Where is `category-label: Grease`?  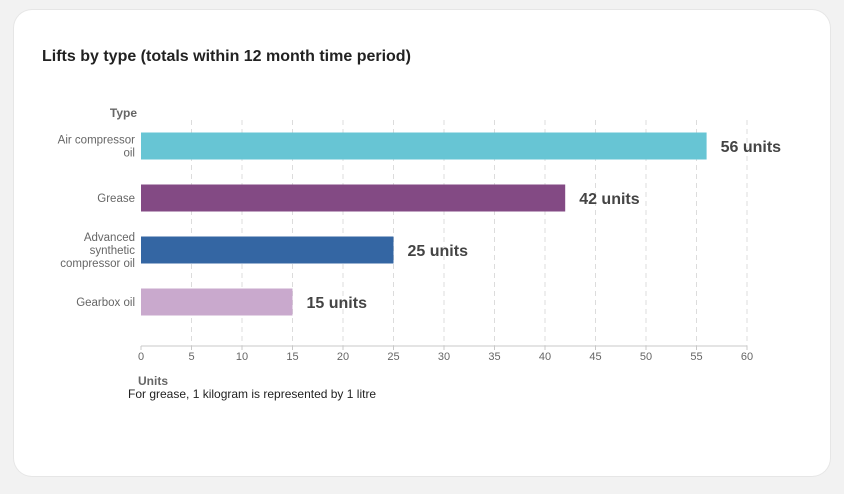 category-label: Grease is located at coordinates (116, 199).